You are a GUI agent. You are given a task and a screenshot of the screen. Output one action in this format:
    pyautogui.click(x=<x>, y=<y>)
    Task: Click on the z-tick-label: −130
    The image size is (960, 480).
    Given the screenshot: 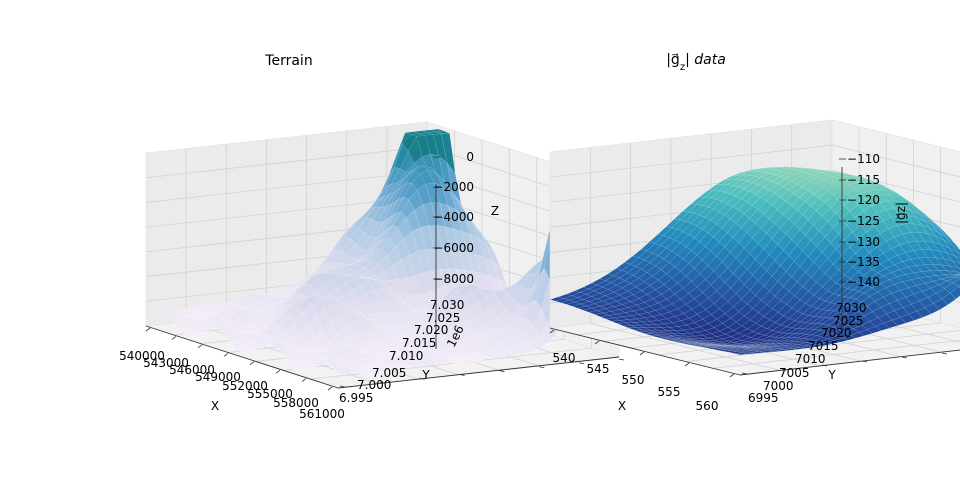 What is the action you would take?
    pyautogui.click(x=863, y=242)
    